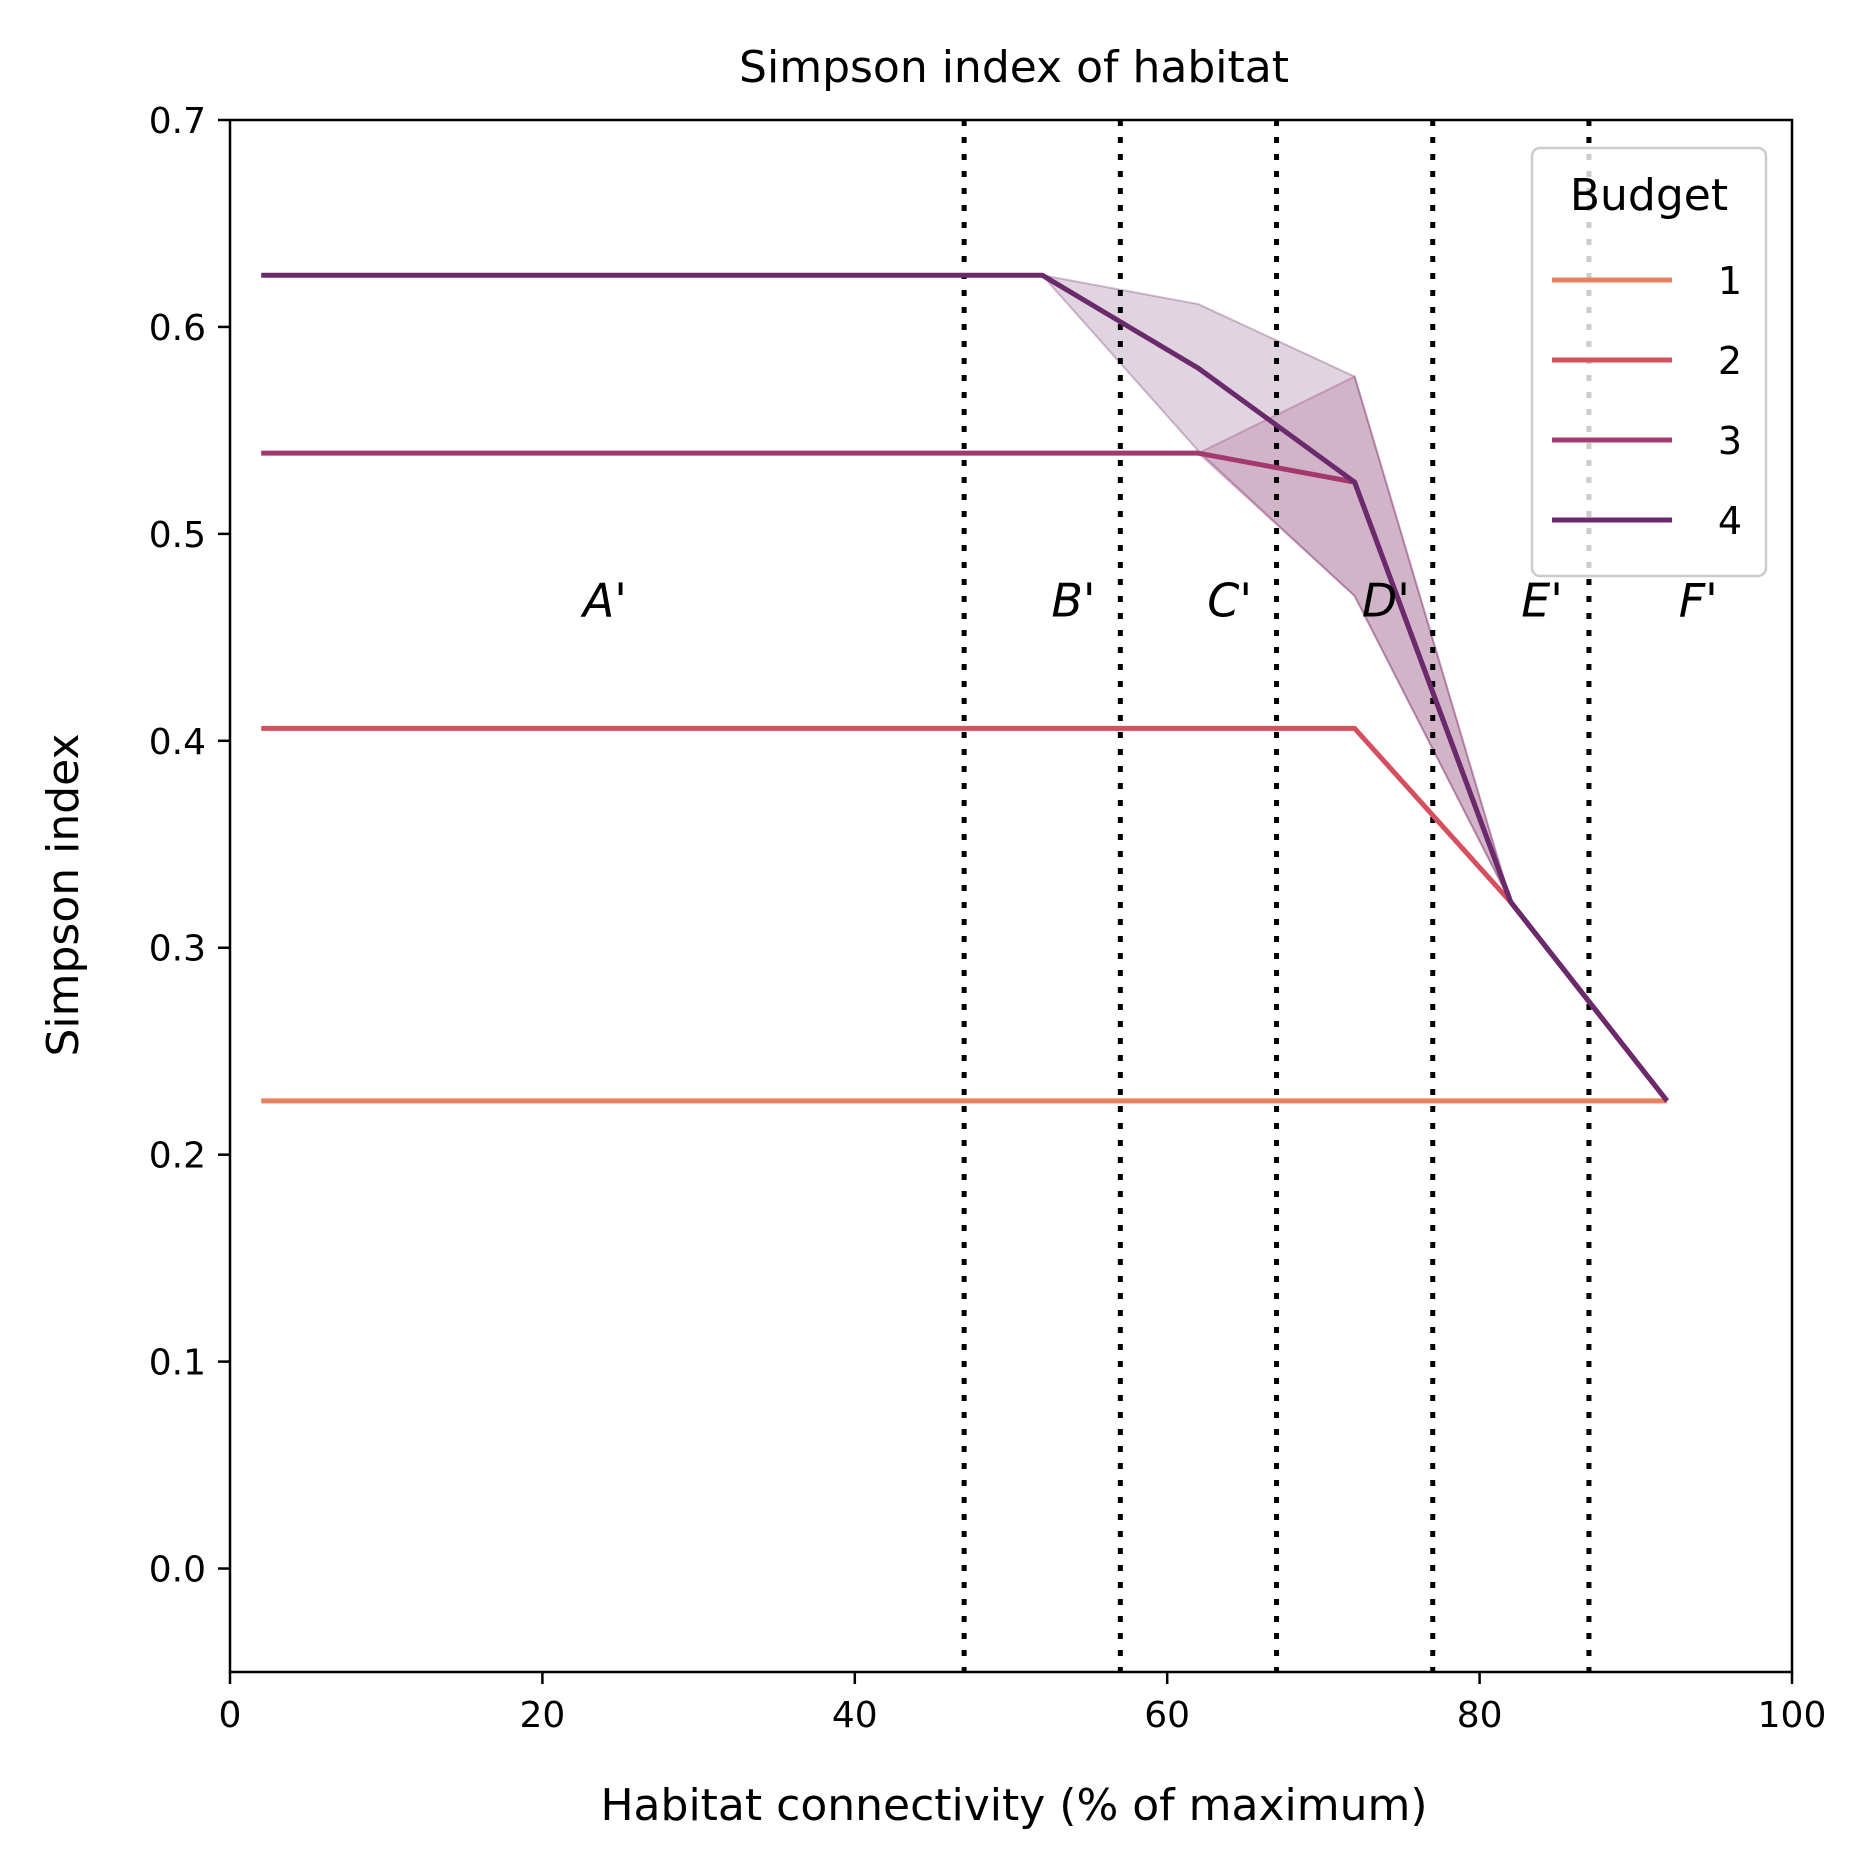  What do you see at coordinates (1792, 1715) in the screenshot?
I see `x-tick-label: 100` at bounding box center [1792, 1715].